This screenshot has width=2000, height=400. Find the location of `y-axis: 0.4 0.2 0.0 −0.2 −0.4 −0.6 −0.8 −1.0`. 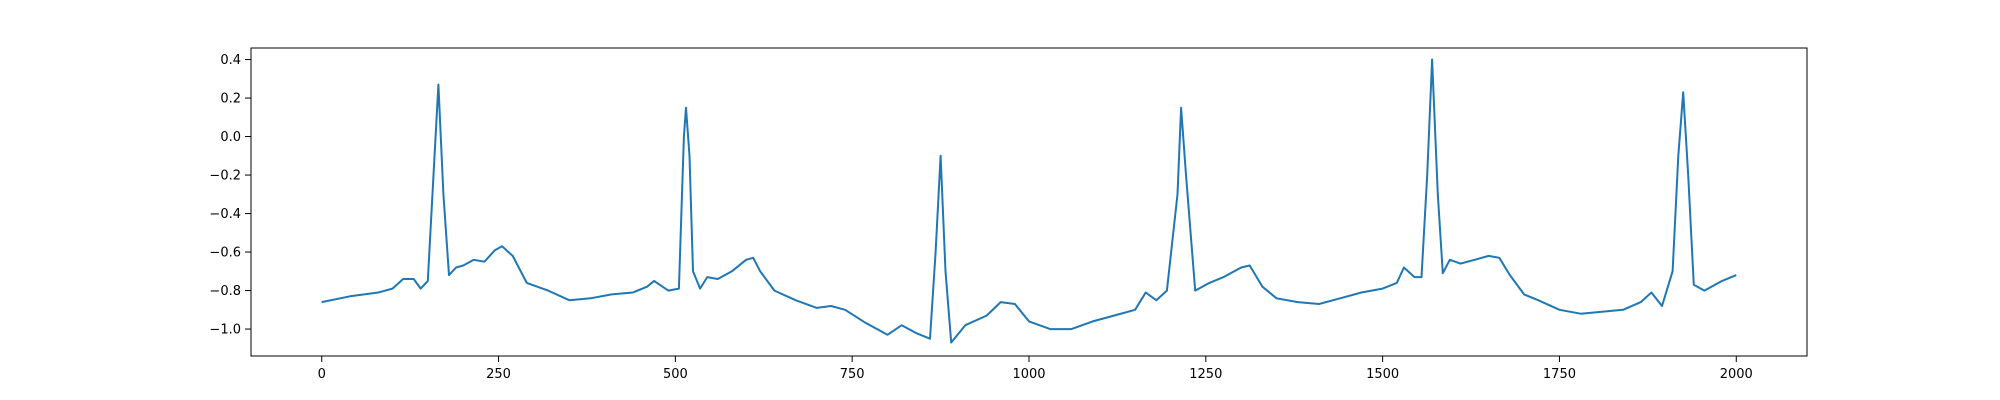

y-axis: 0.4 0.2 0.0 −0.2 −0.4 −0.6 −0.8 −1.0 is located at coordinates (230, 195).